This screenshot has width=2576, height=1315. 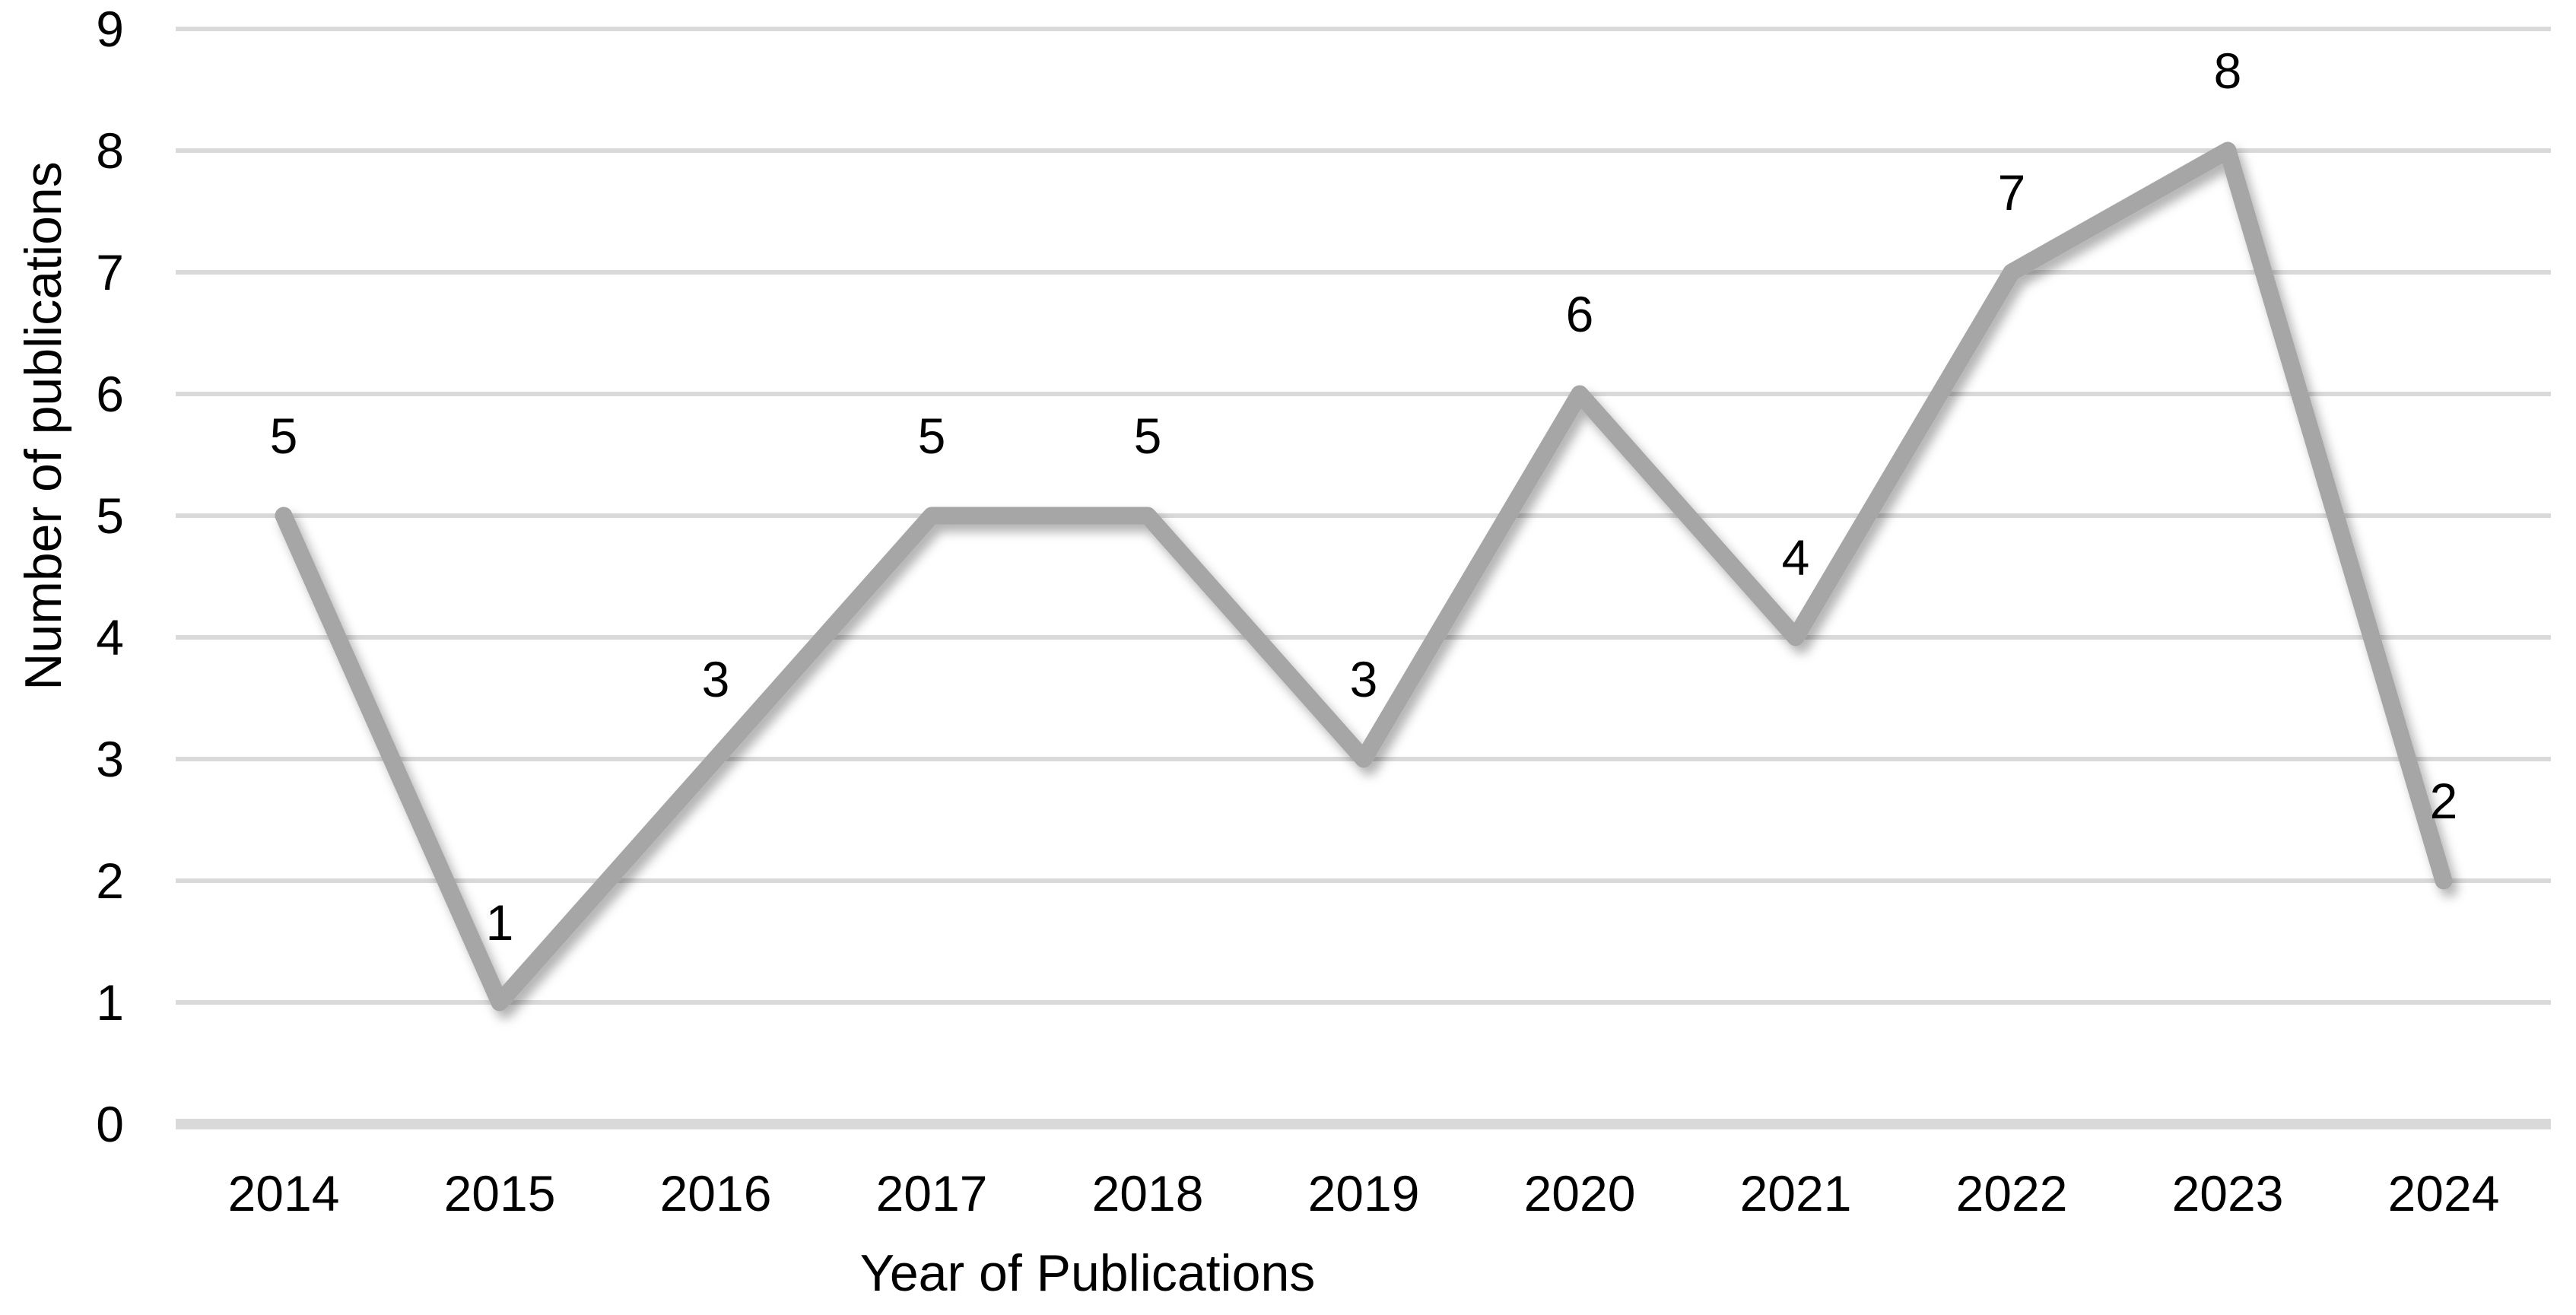 I want to click on data-point-label: 7, so click(x=2012, y=192).